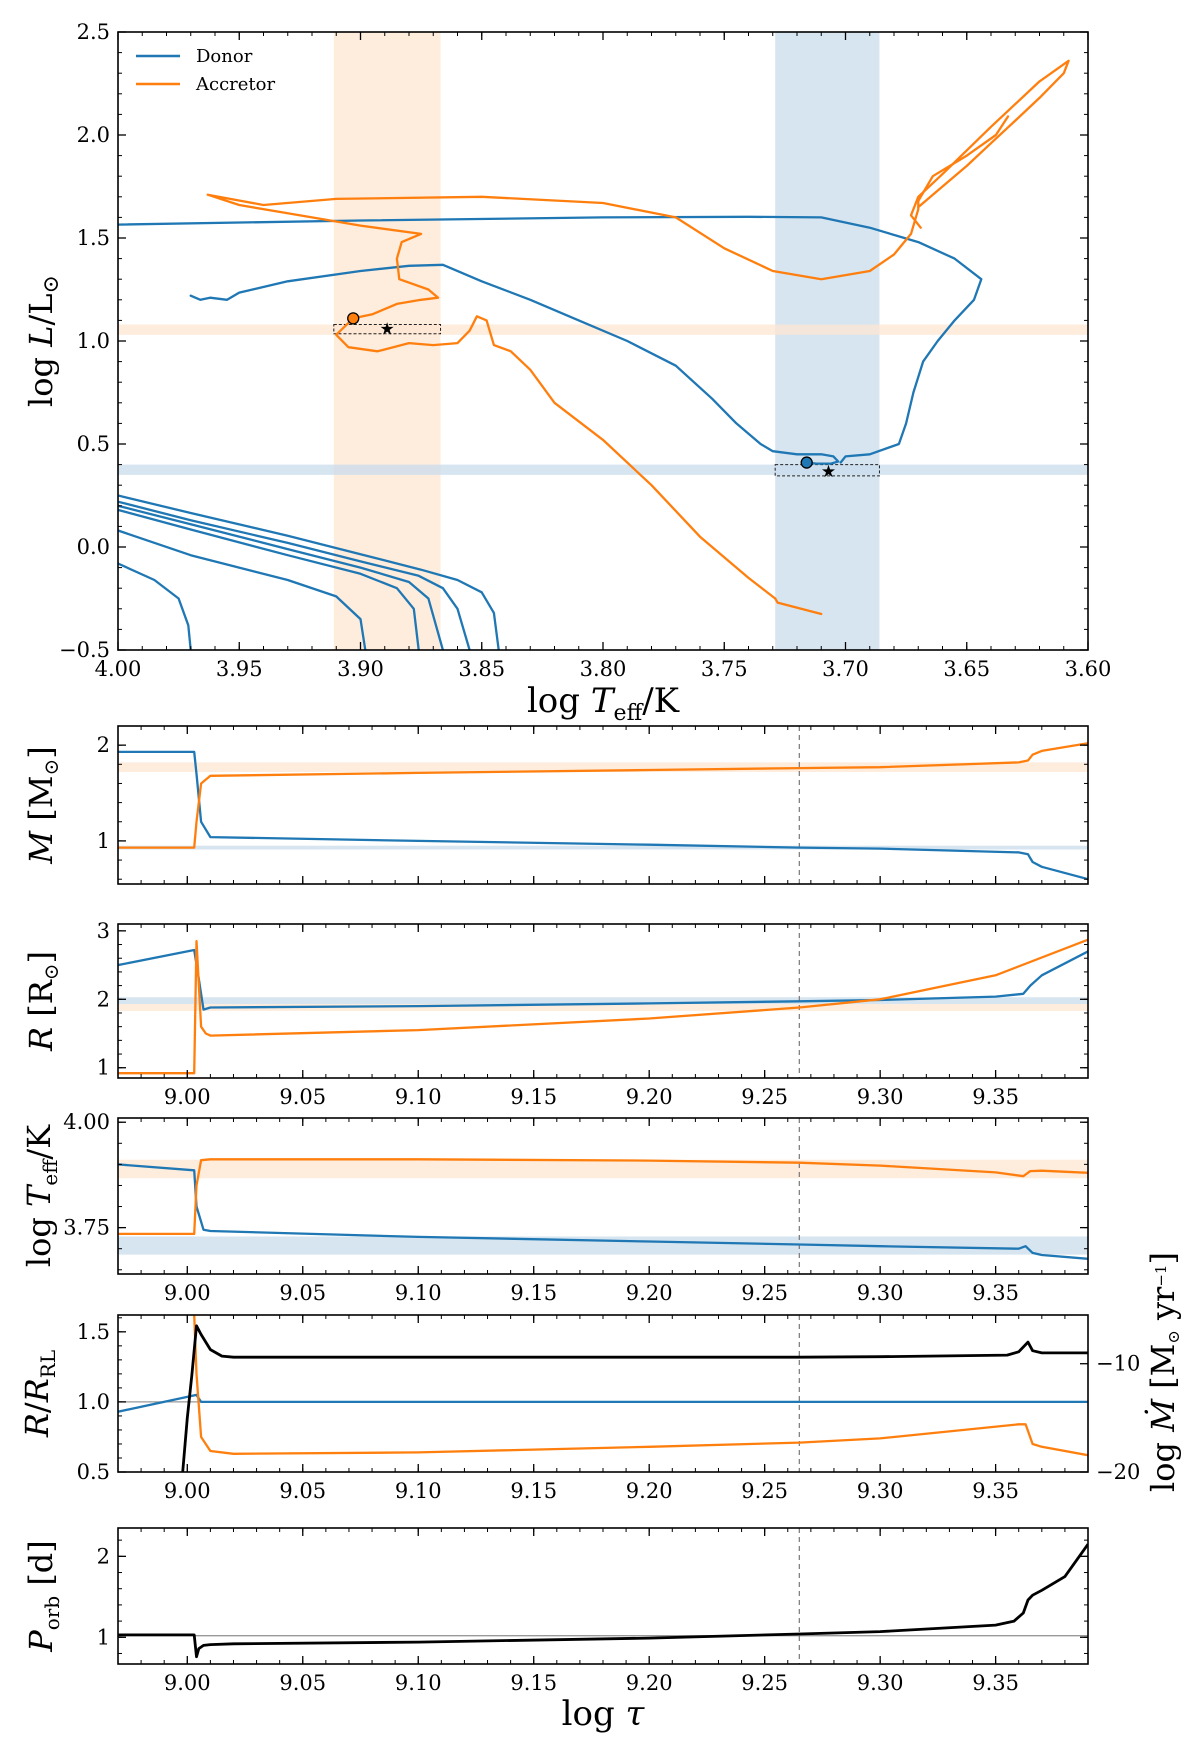  What do you see at coordinates (724, 669) in the screenshot?
I see `hrd-x-tick-label: 3.75` at bounding box center [724, 669].